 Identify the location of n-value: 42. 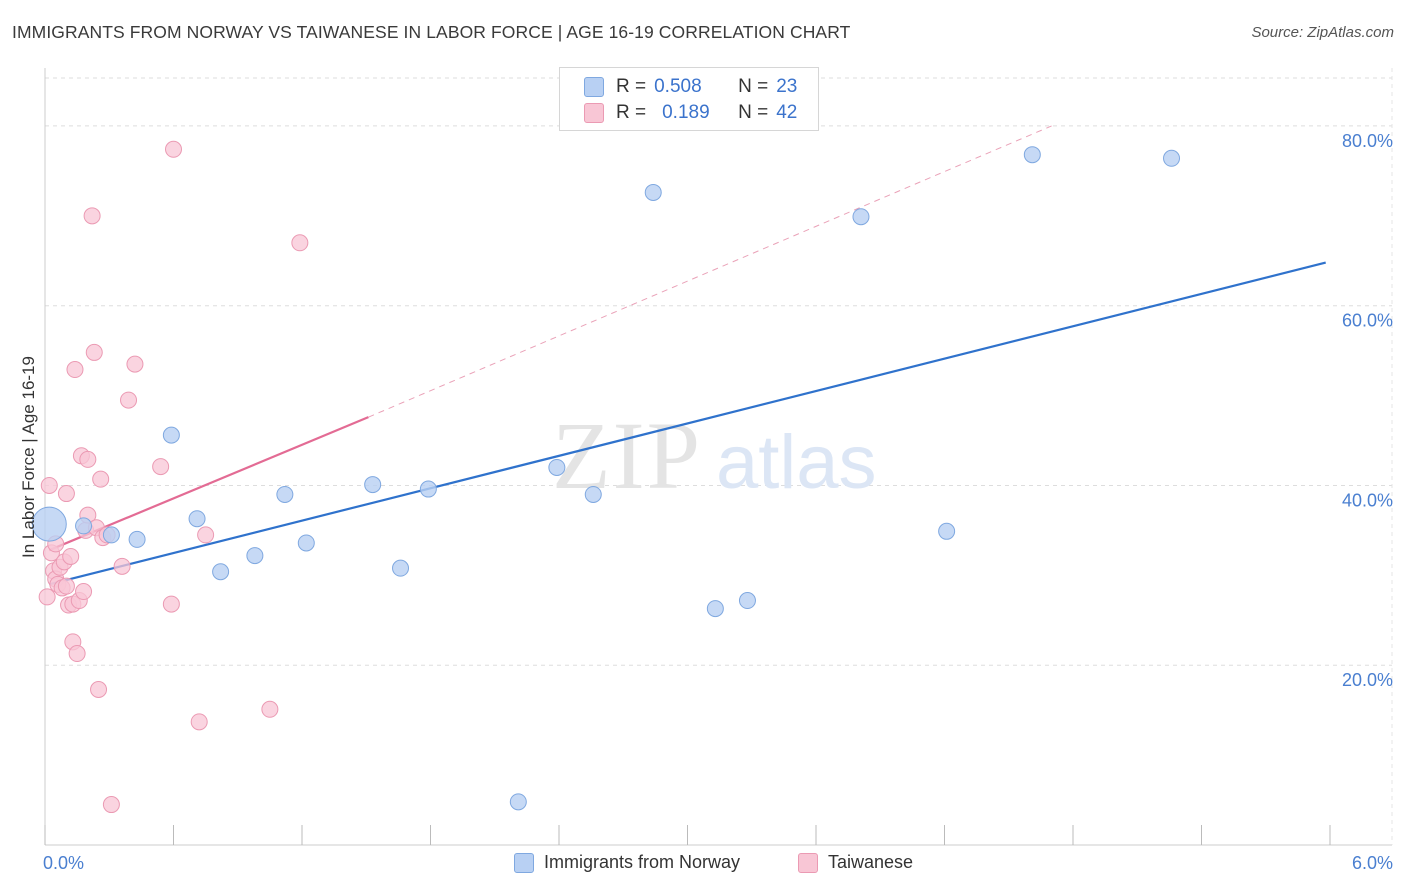
(787, 112).